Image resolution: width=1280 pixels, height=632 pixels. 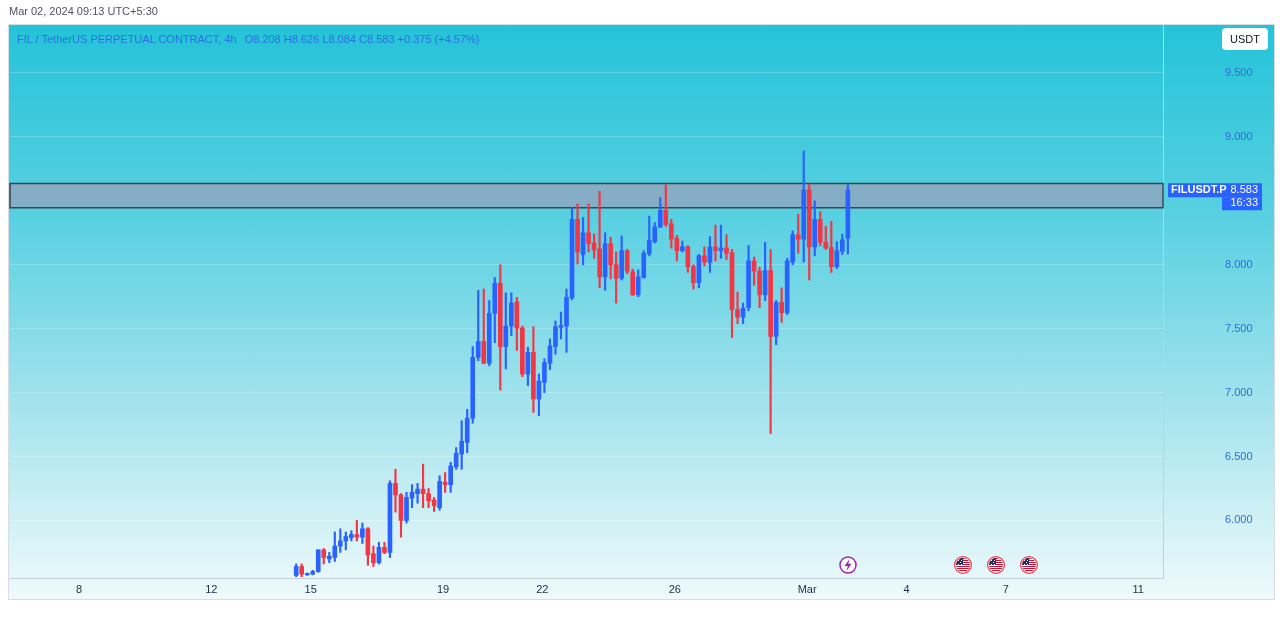 I want to click on text: O8.208 H8.626 L8.084 C8.583 +0.375 (+4.57%), so click(x=362, y=39).